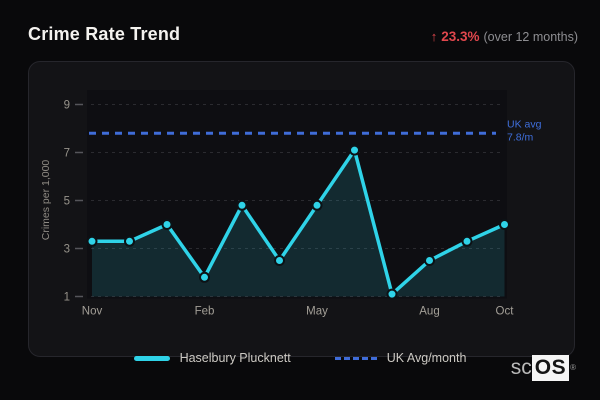  I want to click on registered-trademark-icon: ®, so click(573, 367).